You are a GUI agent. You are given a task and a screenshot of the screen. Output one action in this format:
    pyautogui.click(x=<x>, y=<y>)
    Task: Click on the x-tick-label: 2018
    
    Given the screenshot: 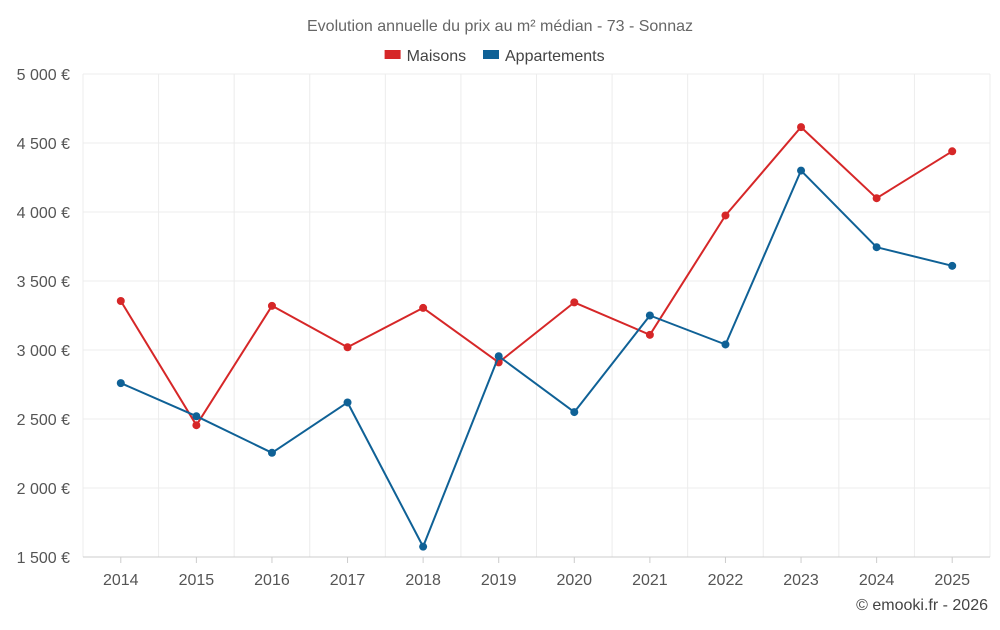 What is the action you would take?
    pyautogui.click(x=423, y=580)
    